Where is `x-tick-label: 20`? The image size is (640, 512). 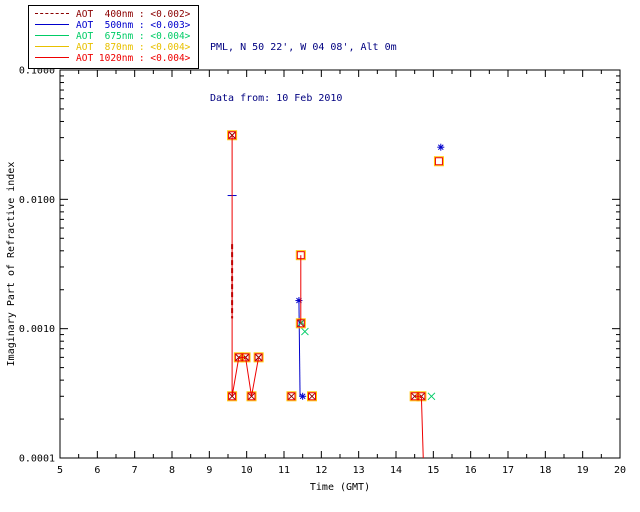
x-tick-label: 20 is located at coordinates (620, 470).